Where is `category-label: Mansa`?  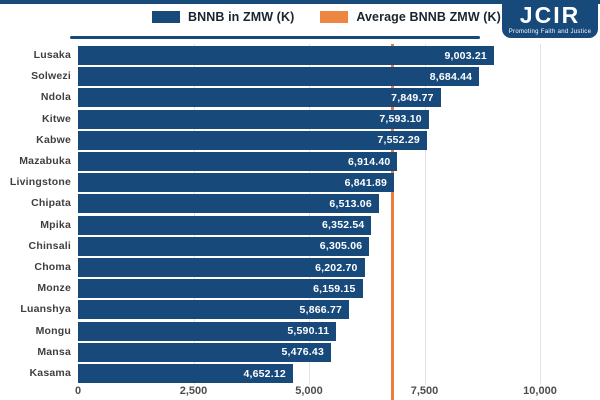 category-label: Mansa is located at coordinates (54, 351).